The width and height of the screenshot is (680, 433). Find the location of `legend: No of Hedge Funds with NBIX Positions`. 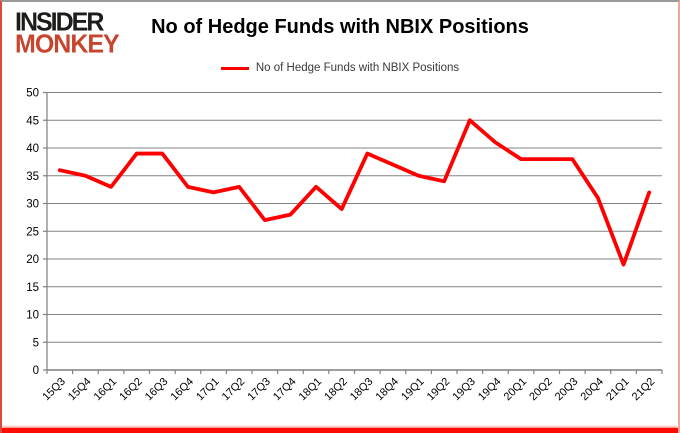

legend: No of Hedge Funds with NBIX Positions is located at coordinates (340, 68).